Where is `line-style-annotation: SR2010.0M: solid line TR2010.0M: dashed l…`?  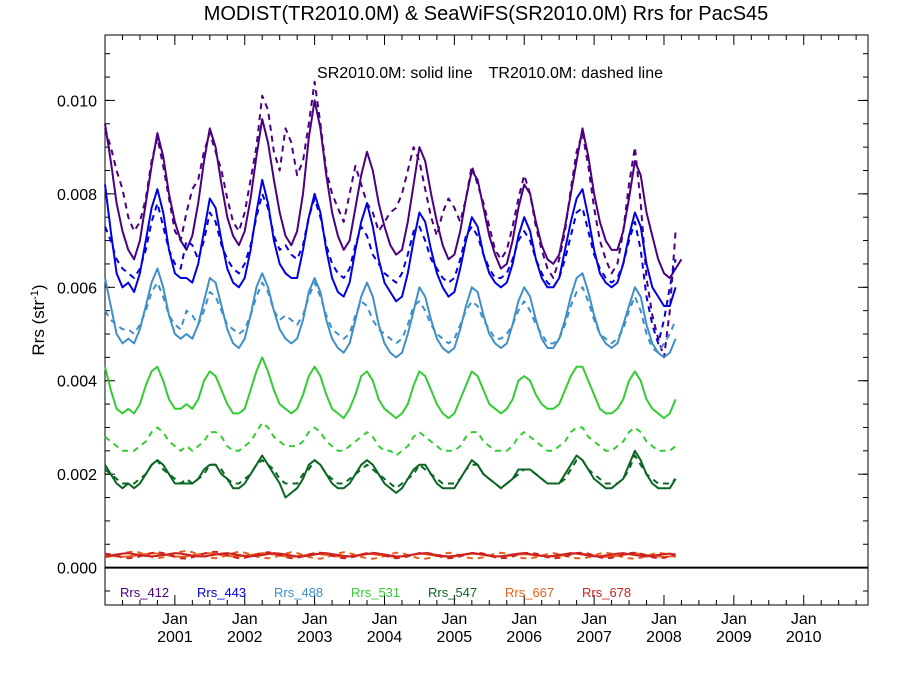 line-style-annotation: SR2010.0M: solid line TR2010.0M: dashed l… is located at coordinates (490, 73).